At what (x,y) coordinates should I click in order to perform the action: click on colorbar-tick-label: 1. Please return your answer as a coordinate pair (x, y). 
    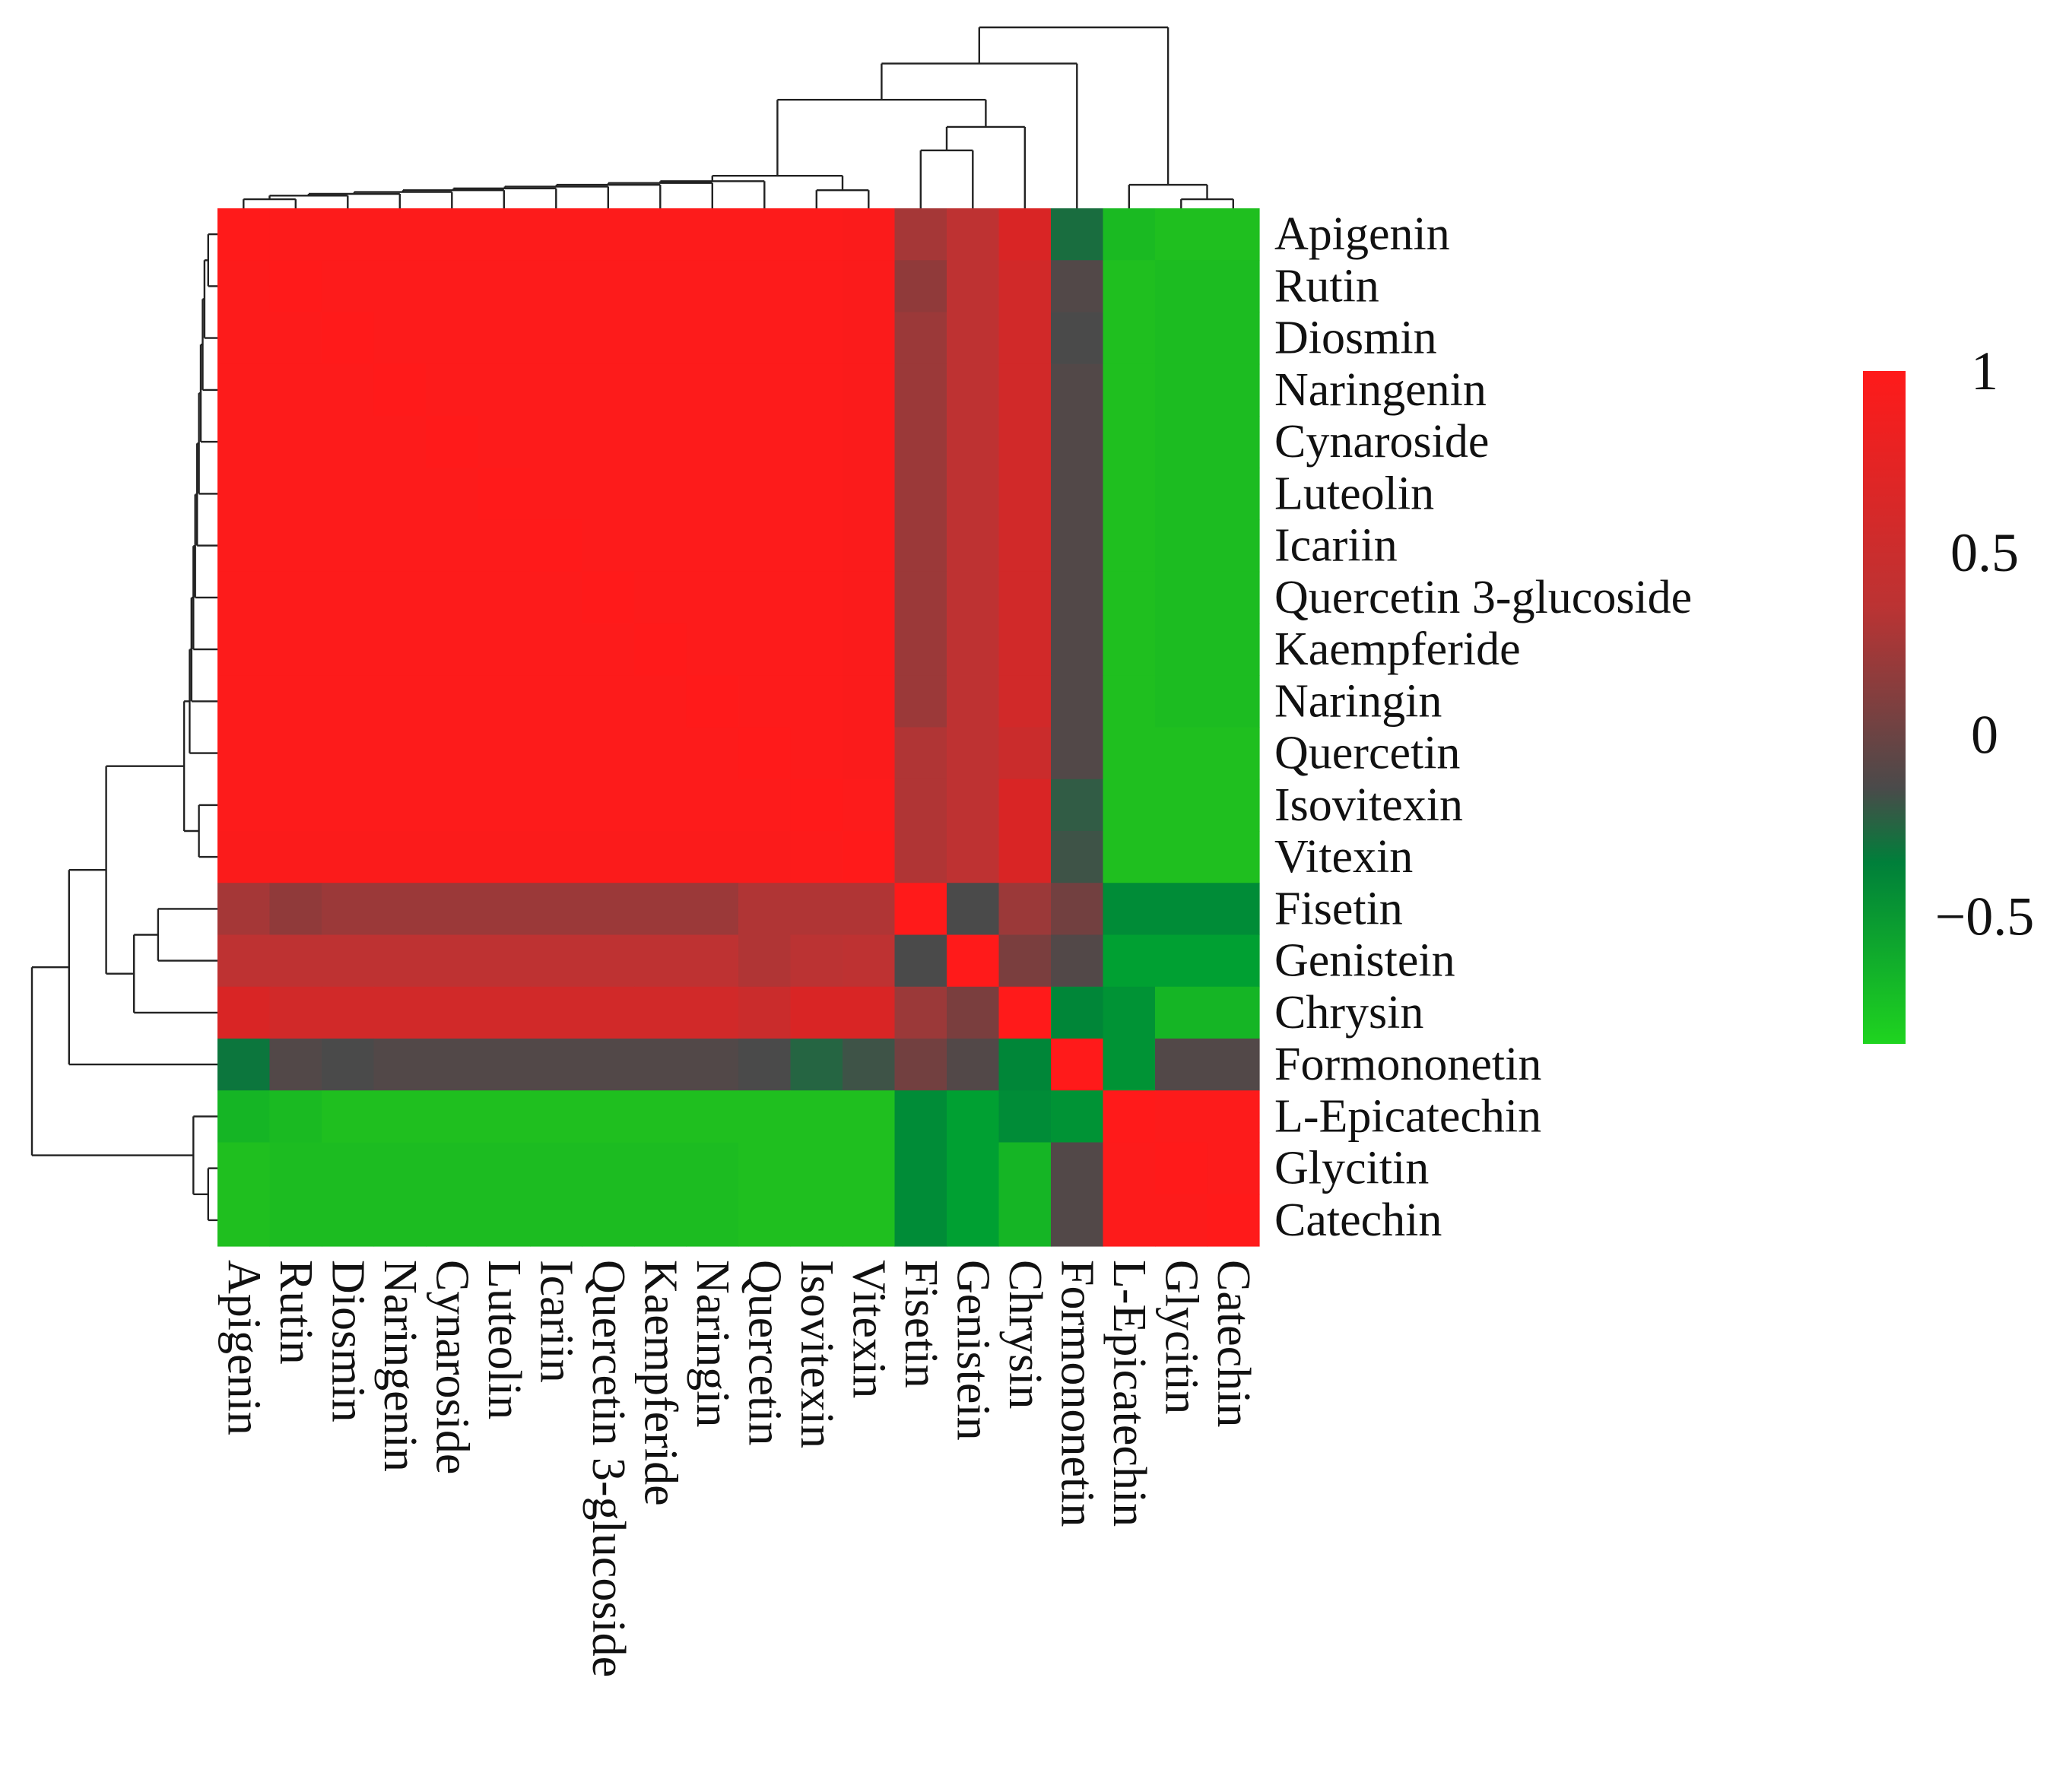
    Looking at the image, I should click on (1984, 371).